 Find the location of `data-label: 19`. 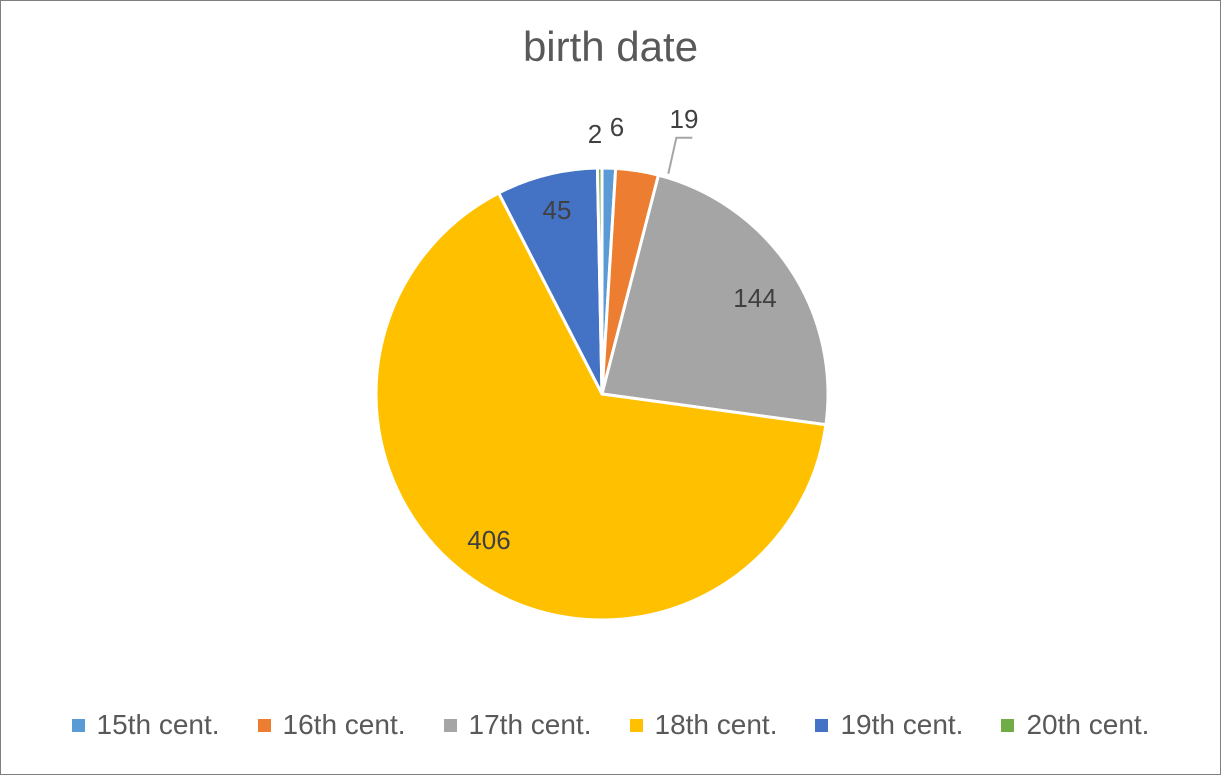

data-label: 19 is located at coordinates (684, 119).